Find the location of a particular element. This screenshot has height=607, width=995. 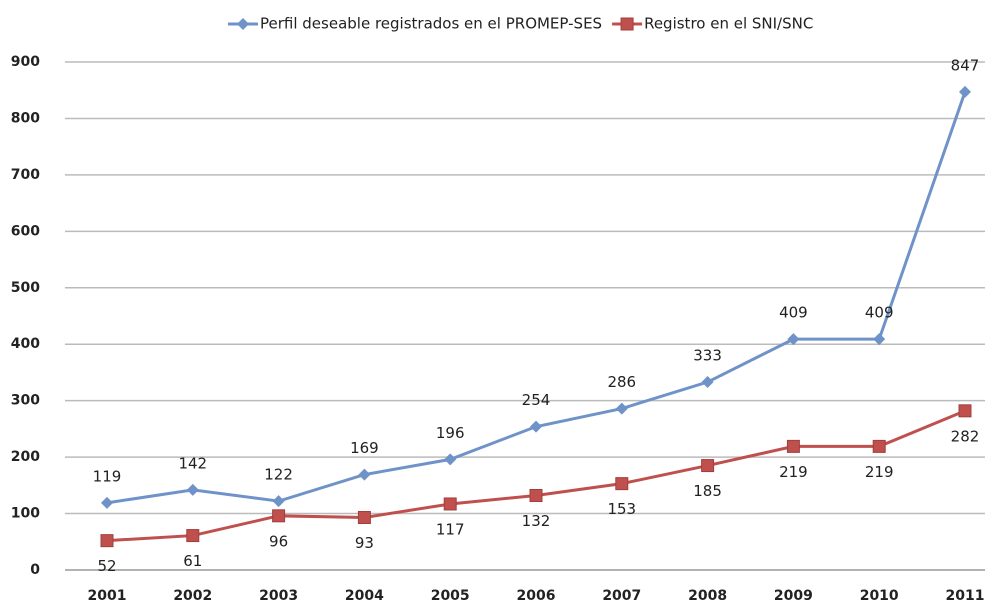

data-label: 196 is located at coordinates (450, 433).